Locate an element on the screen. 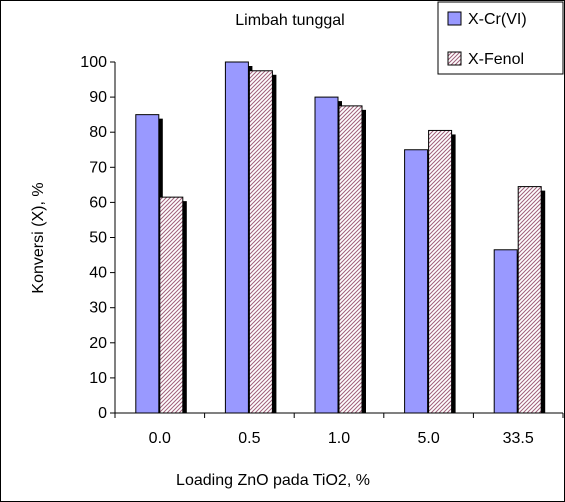 This screenshot has width=565, height=502. y-tick-label-10: 10 is located at coordinates (98, 378).